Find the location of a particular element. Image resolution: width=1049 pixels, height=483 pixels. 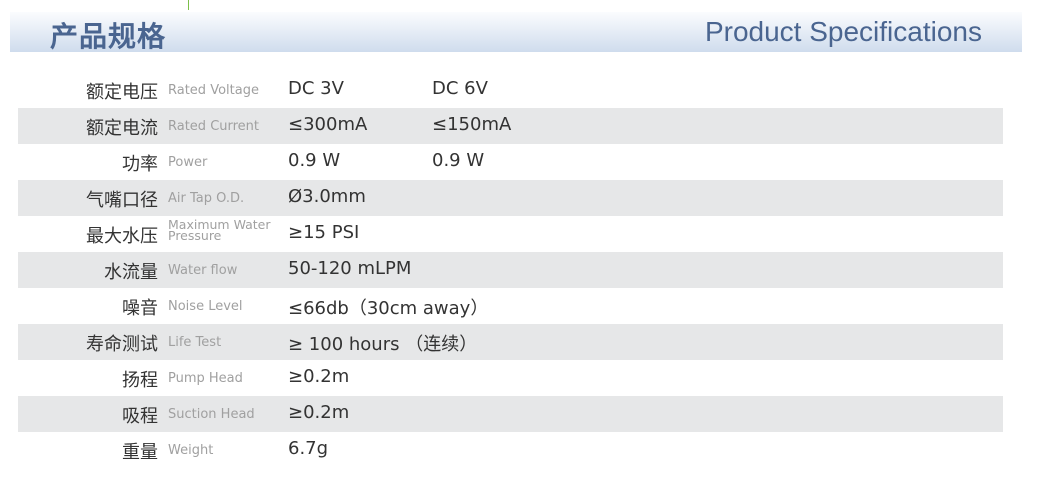

spec-label-cn: 吸程 is located at coordinates (140, 416).